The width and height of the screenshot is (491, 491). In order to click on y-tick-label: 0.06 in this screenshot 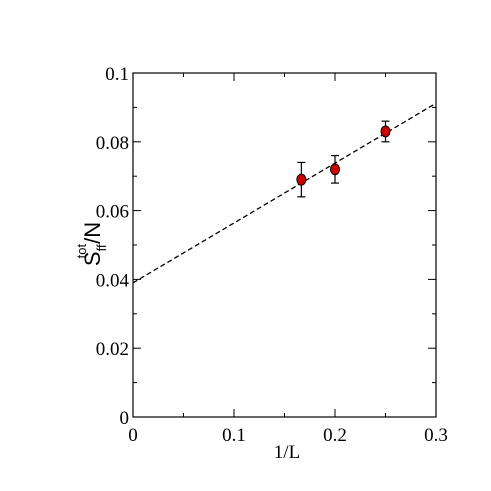, I will do `click(112, 212)`.